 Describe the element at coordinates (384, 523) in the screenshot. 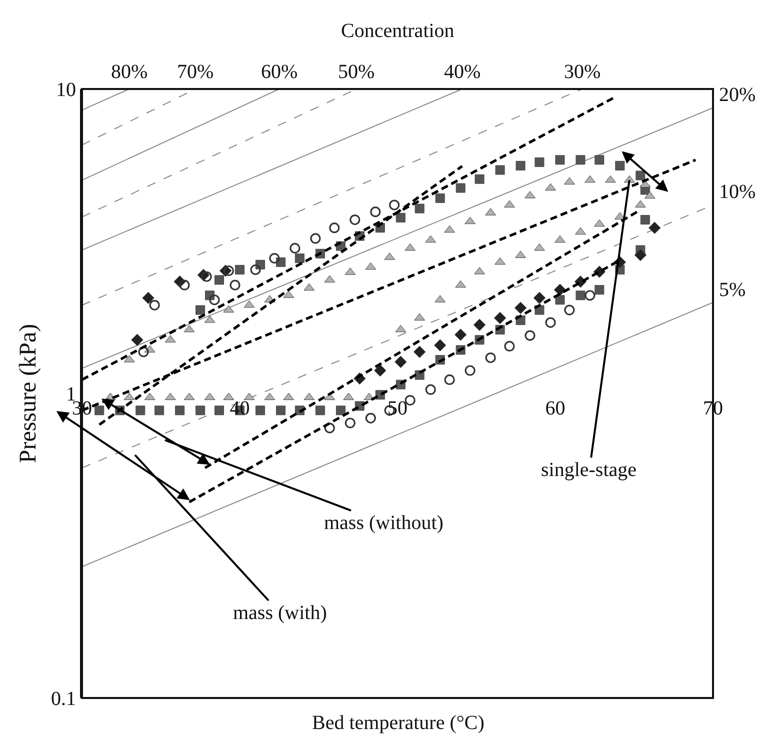

I see `annotation: mass (without)` at that location.